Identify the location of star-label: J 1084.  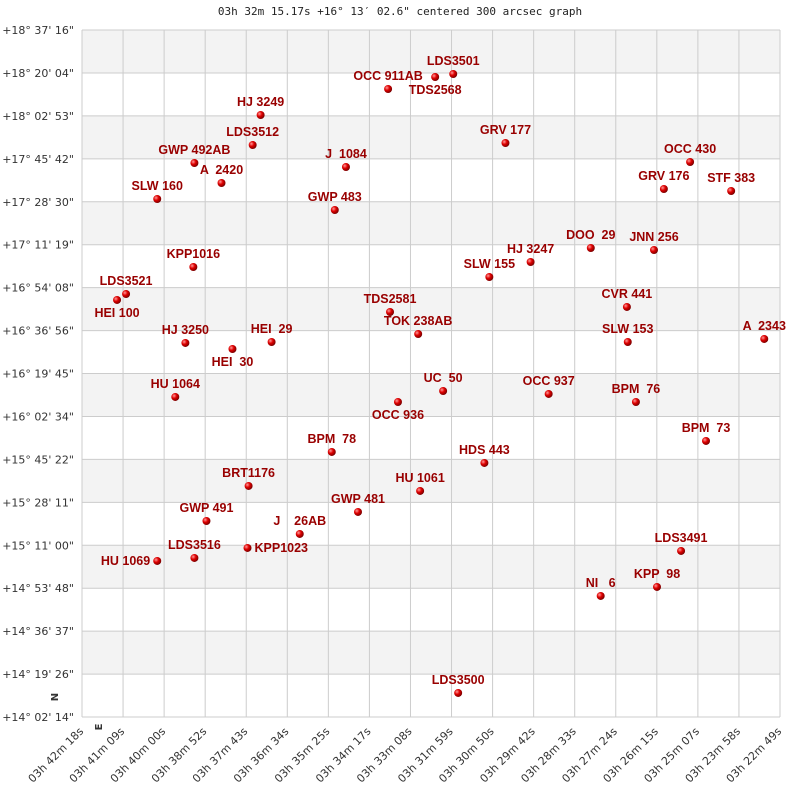
(346, 154).